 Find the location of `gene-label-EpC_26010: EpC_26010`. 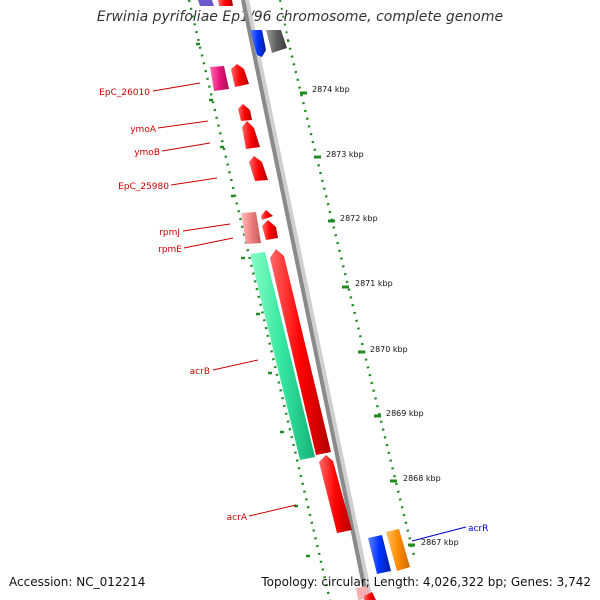

gene-label-EpC_26010: EpC_26010 is located at coordinates (124, 93).